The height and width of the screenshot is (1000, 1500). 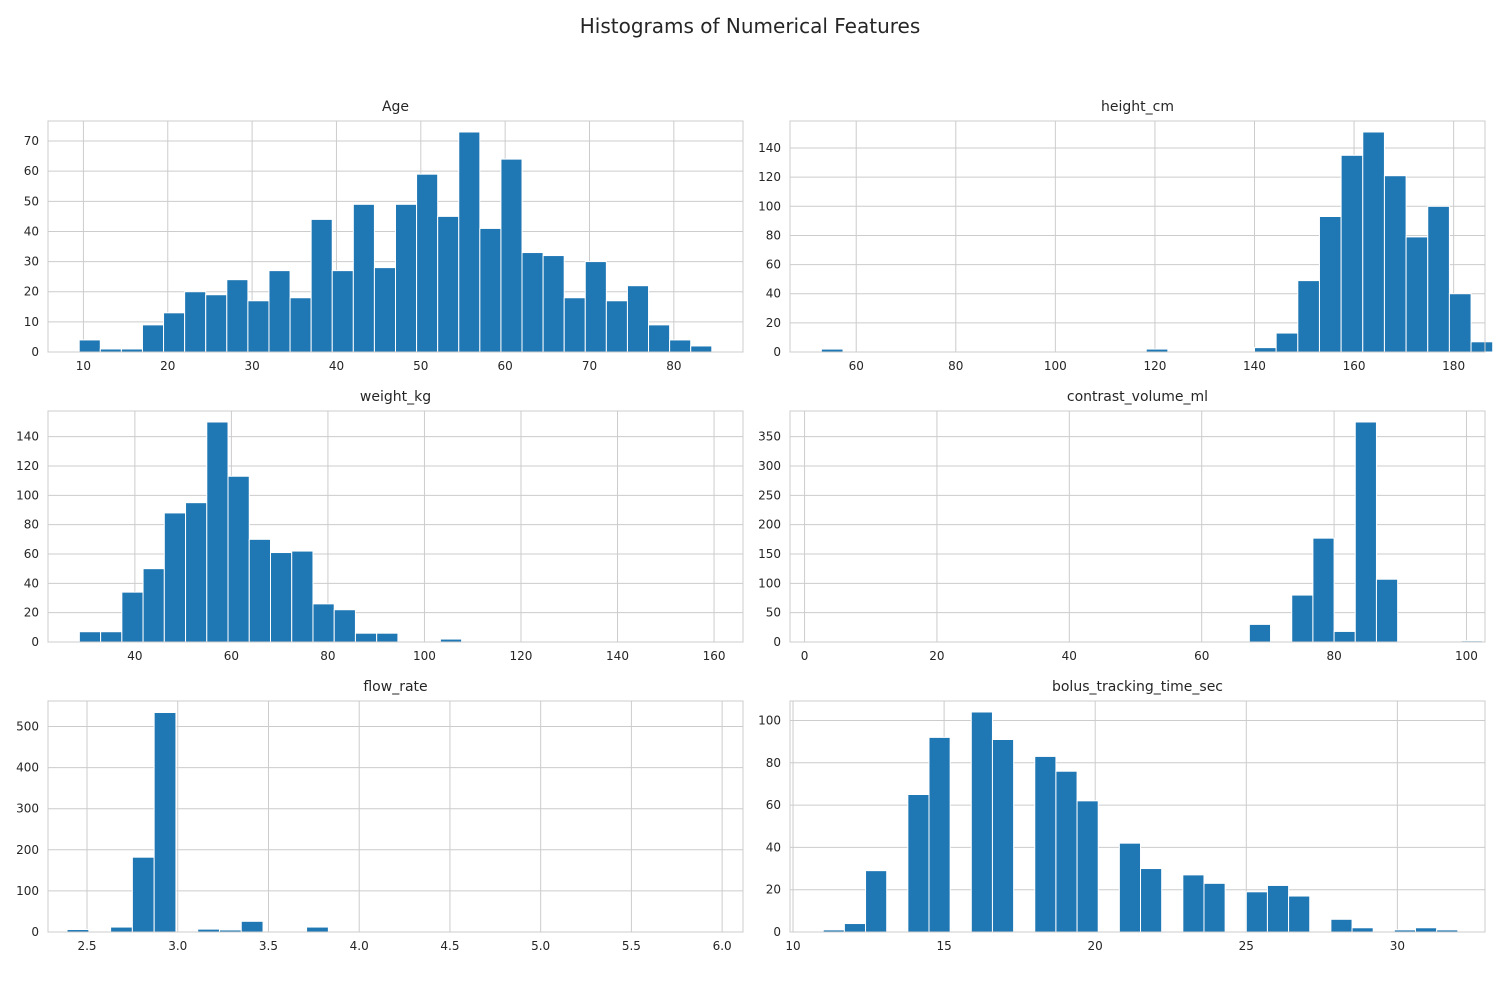 What do you see at coordinates (27, 768) in the screenshot?
I see `y-tick-label: 400` at bounding box center [27, 768].